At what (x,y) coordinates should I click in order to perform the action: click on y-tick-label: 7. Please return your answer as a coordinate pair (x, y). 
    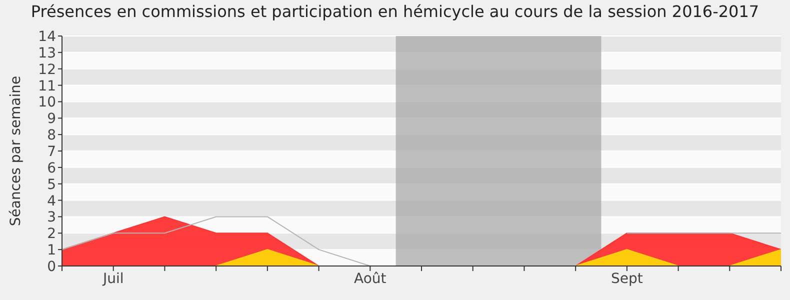
    Looking at the image, I should click on (51, 152).